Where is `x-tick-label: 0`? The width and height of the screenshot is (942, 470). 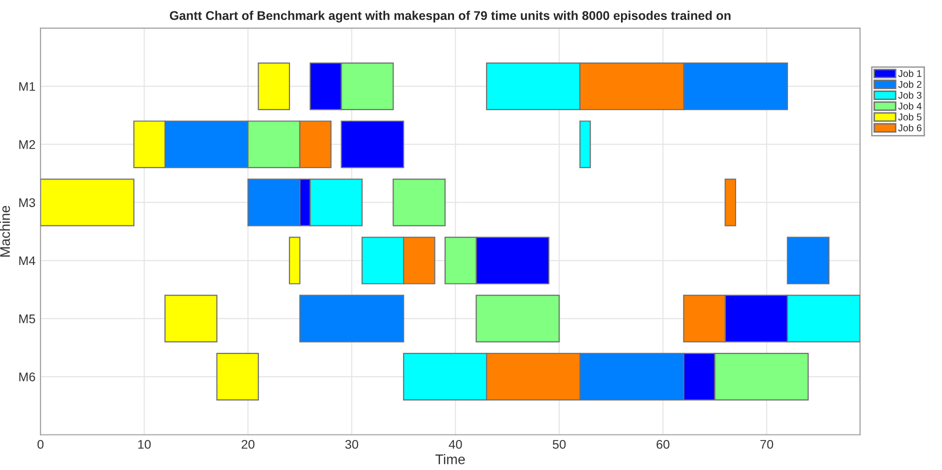
x-tick-label: 0 is located at coordinates (41, 444).